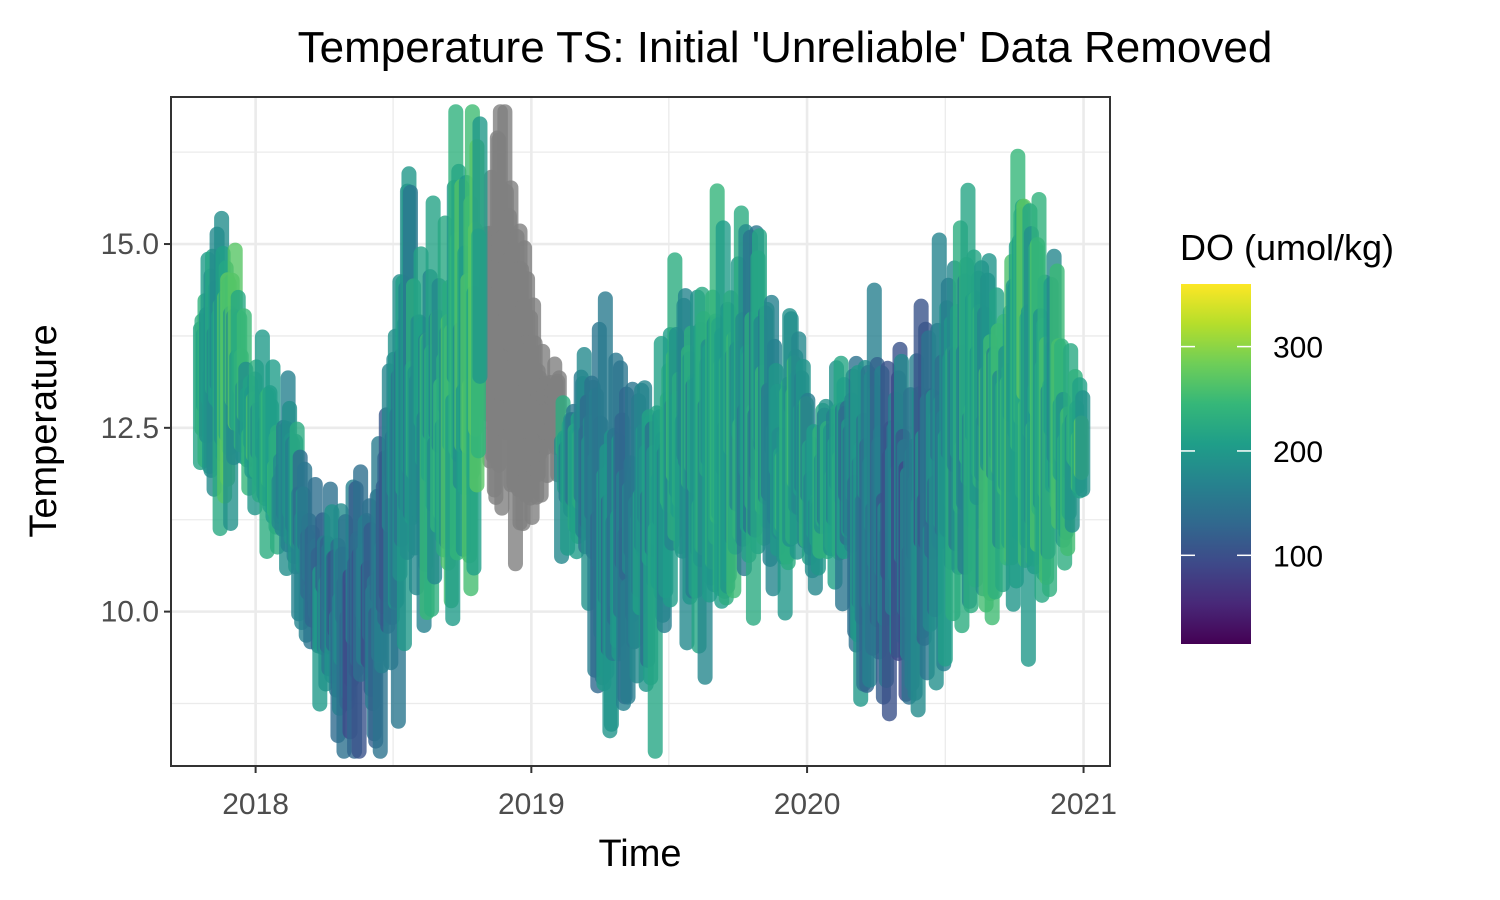  Describe the element at coordinates (1287, 247) in the screenshot. I see `legend-title: DO (umol/kg)` at that location.